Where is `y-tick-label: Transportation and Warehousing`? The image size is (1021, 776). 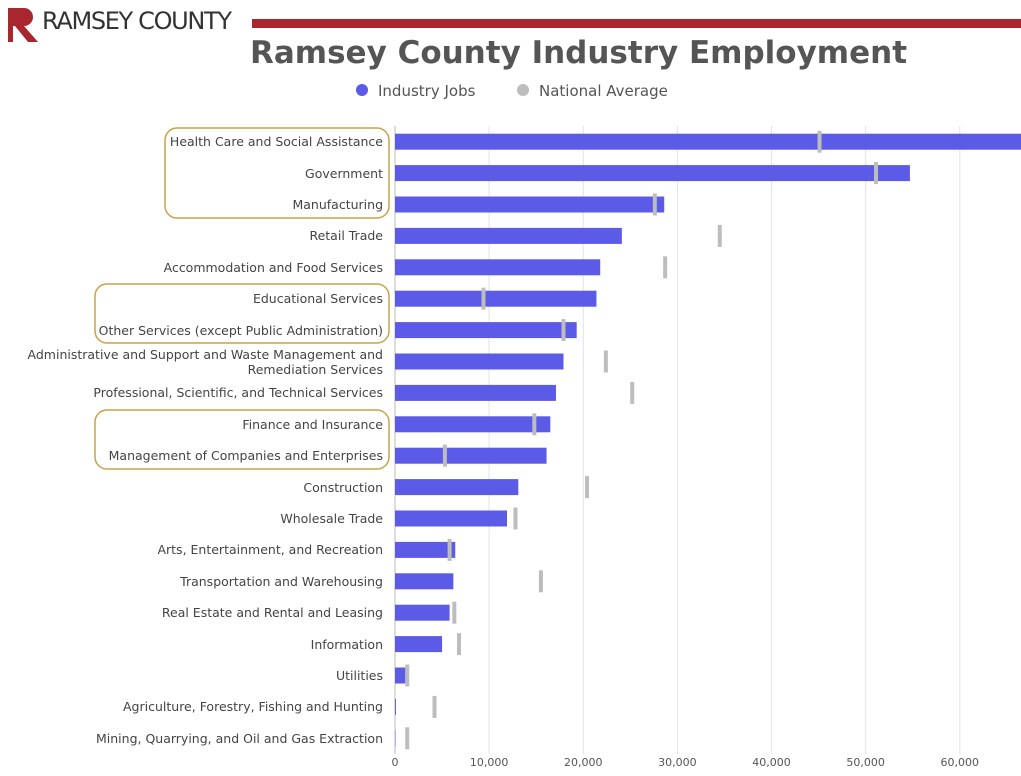
y-tick-label: Transportation and Warehousing is located at coordinates (281, 581).